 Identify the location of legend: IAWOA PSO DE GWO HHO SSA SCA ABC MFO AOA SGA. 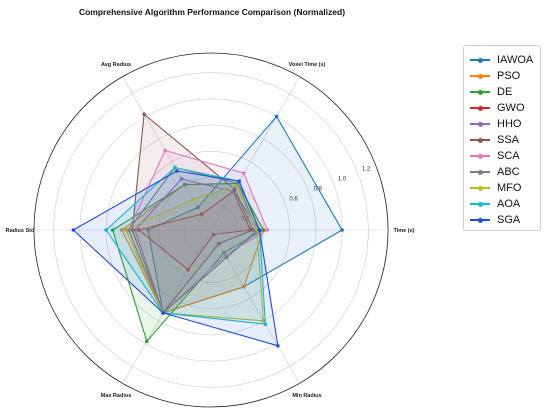
(502, 138).